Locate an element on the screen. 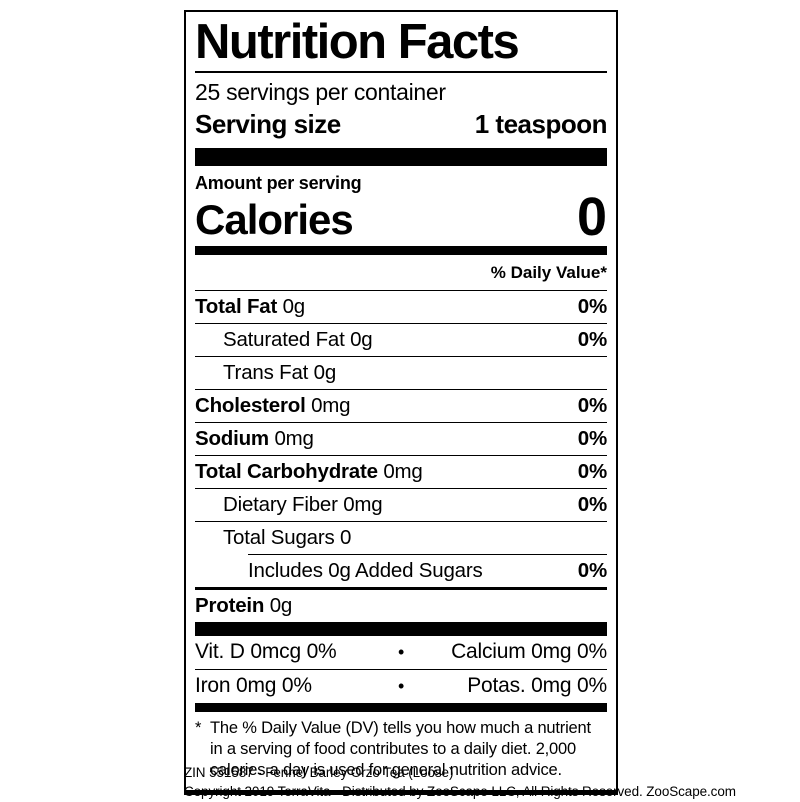 The height and width of the screenshot is (802, 800). nutrient-row-protein: Protein 0g is located at coordinates (401, 604).